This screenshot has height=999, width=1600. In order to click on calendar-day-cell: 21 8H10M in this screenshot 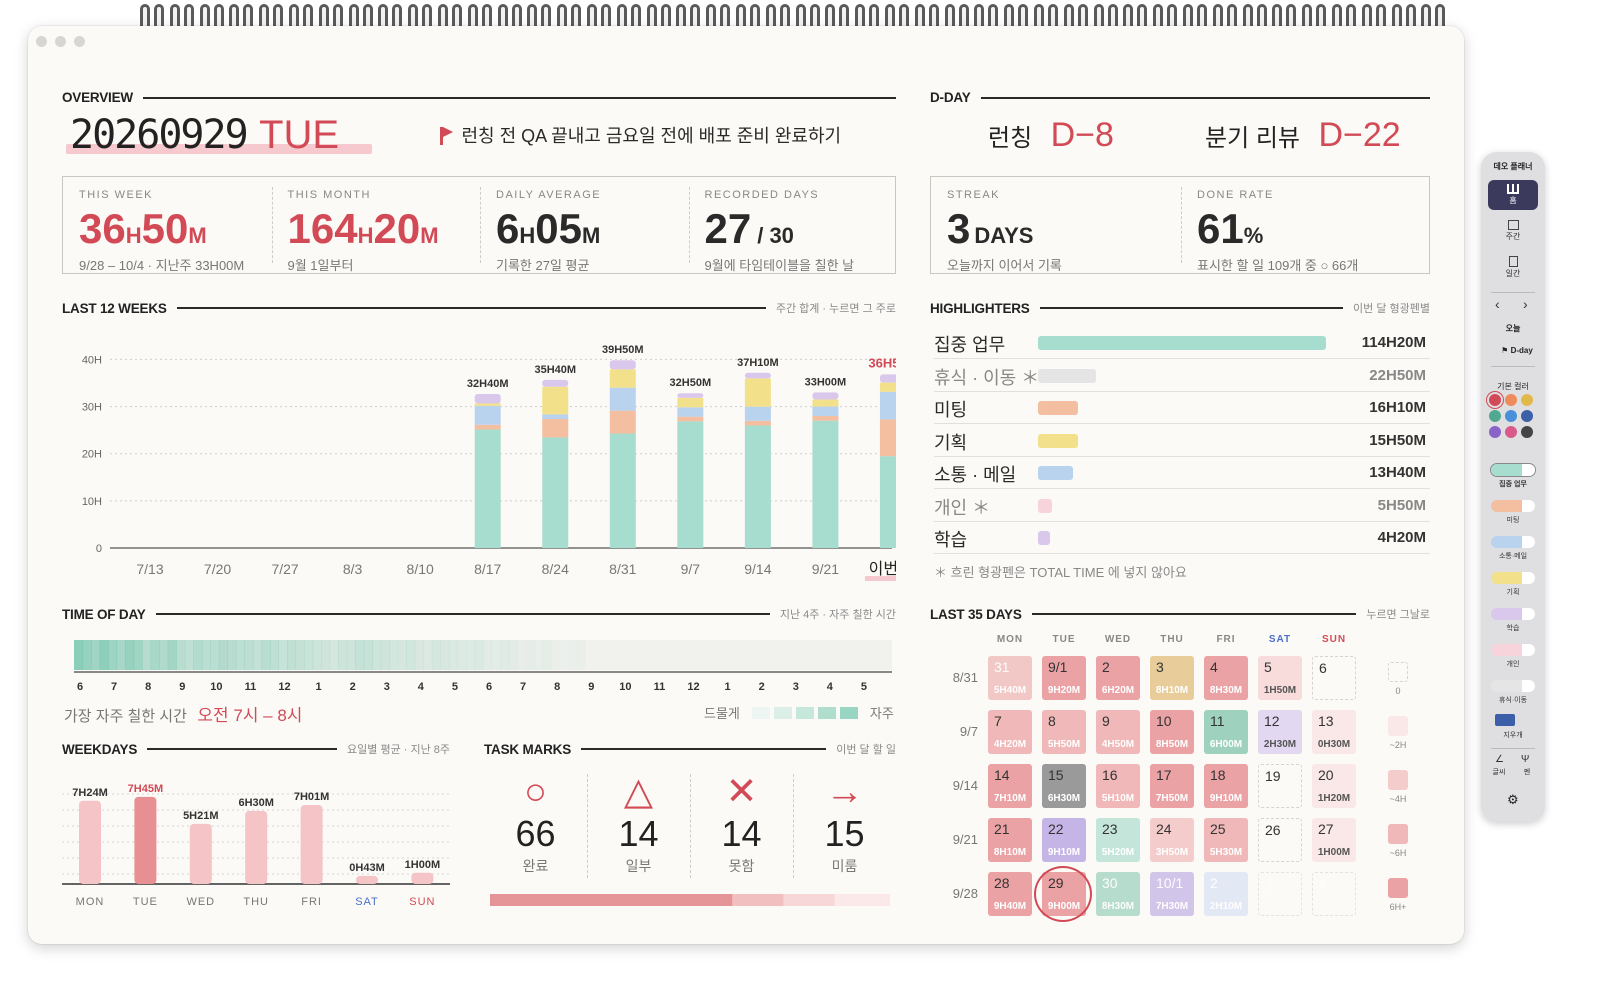, I will do `click(1010, 840)`.